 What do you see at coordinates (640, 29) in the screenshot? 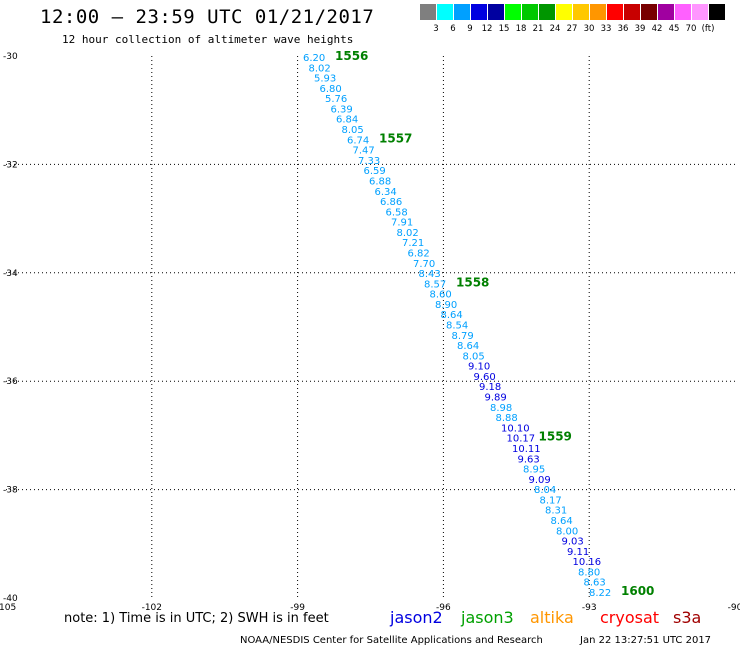
I see `colorbar-label: 39` at bounding box center [640, 29].